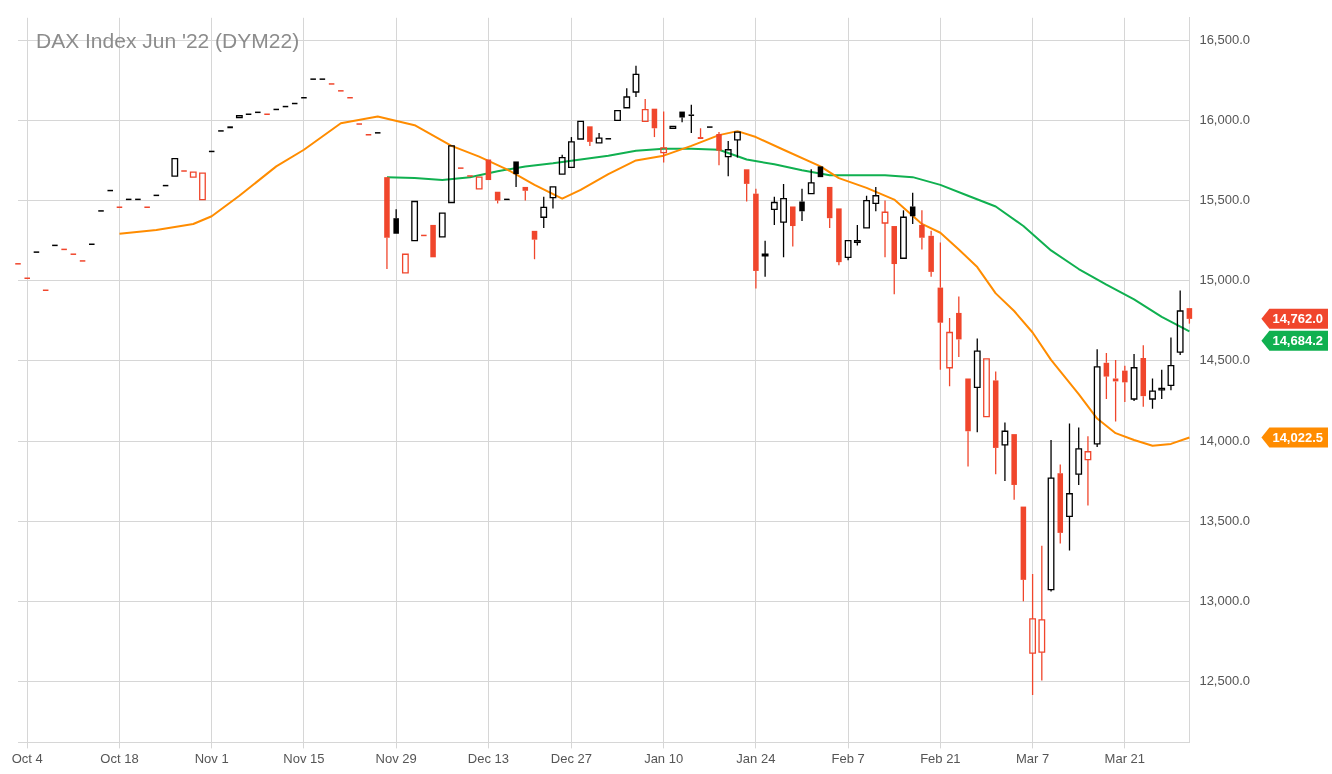 Image resolution: width=1332 pixels, height=774 pixels. Describe the element at coordinates (1225, 39) in the screenshot. I see `y-tick-label: 16,500.0` at that location.